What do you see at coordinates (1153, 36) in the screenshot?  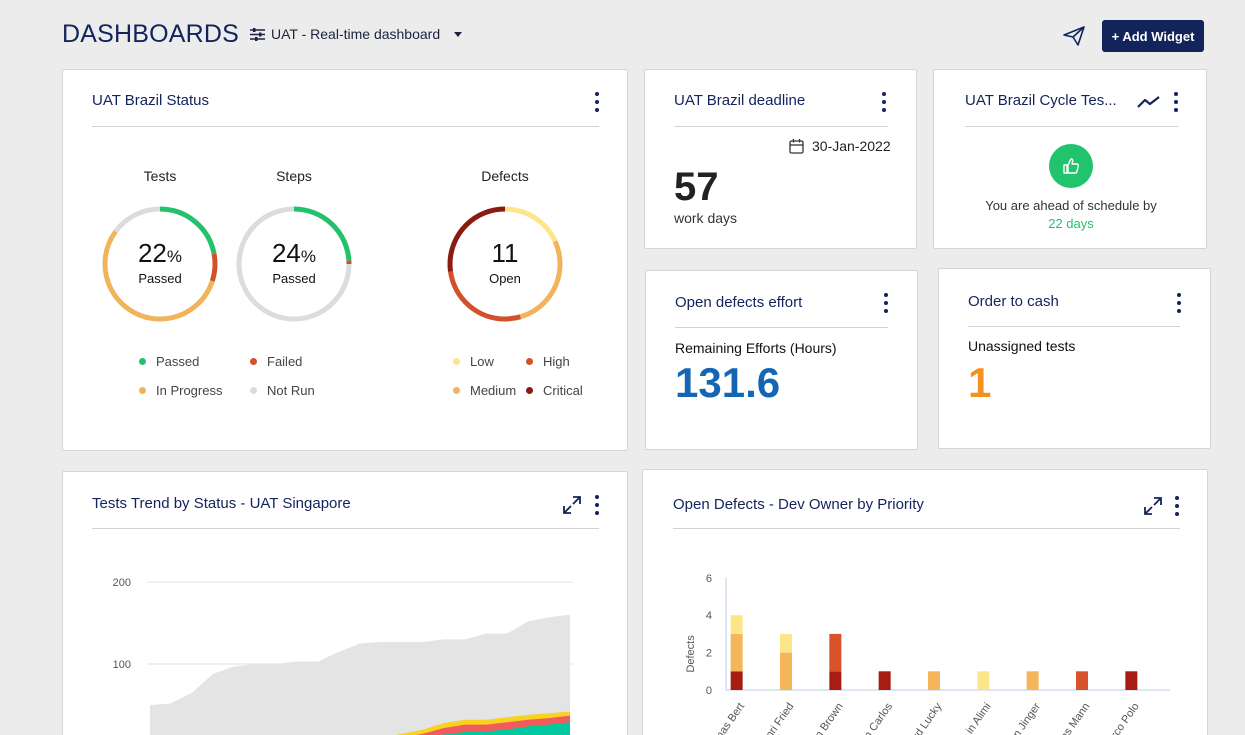 I see `add-widget-button: + Add Widget` at bounding box center [1153, 36].